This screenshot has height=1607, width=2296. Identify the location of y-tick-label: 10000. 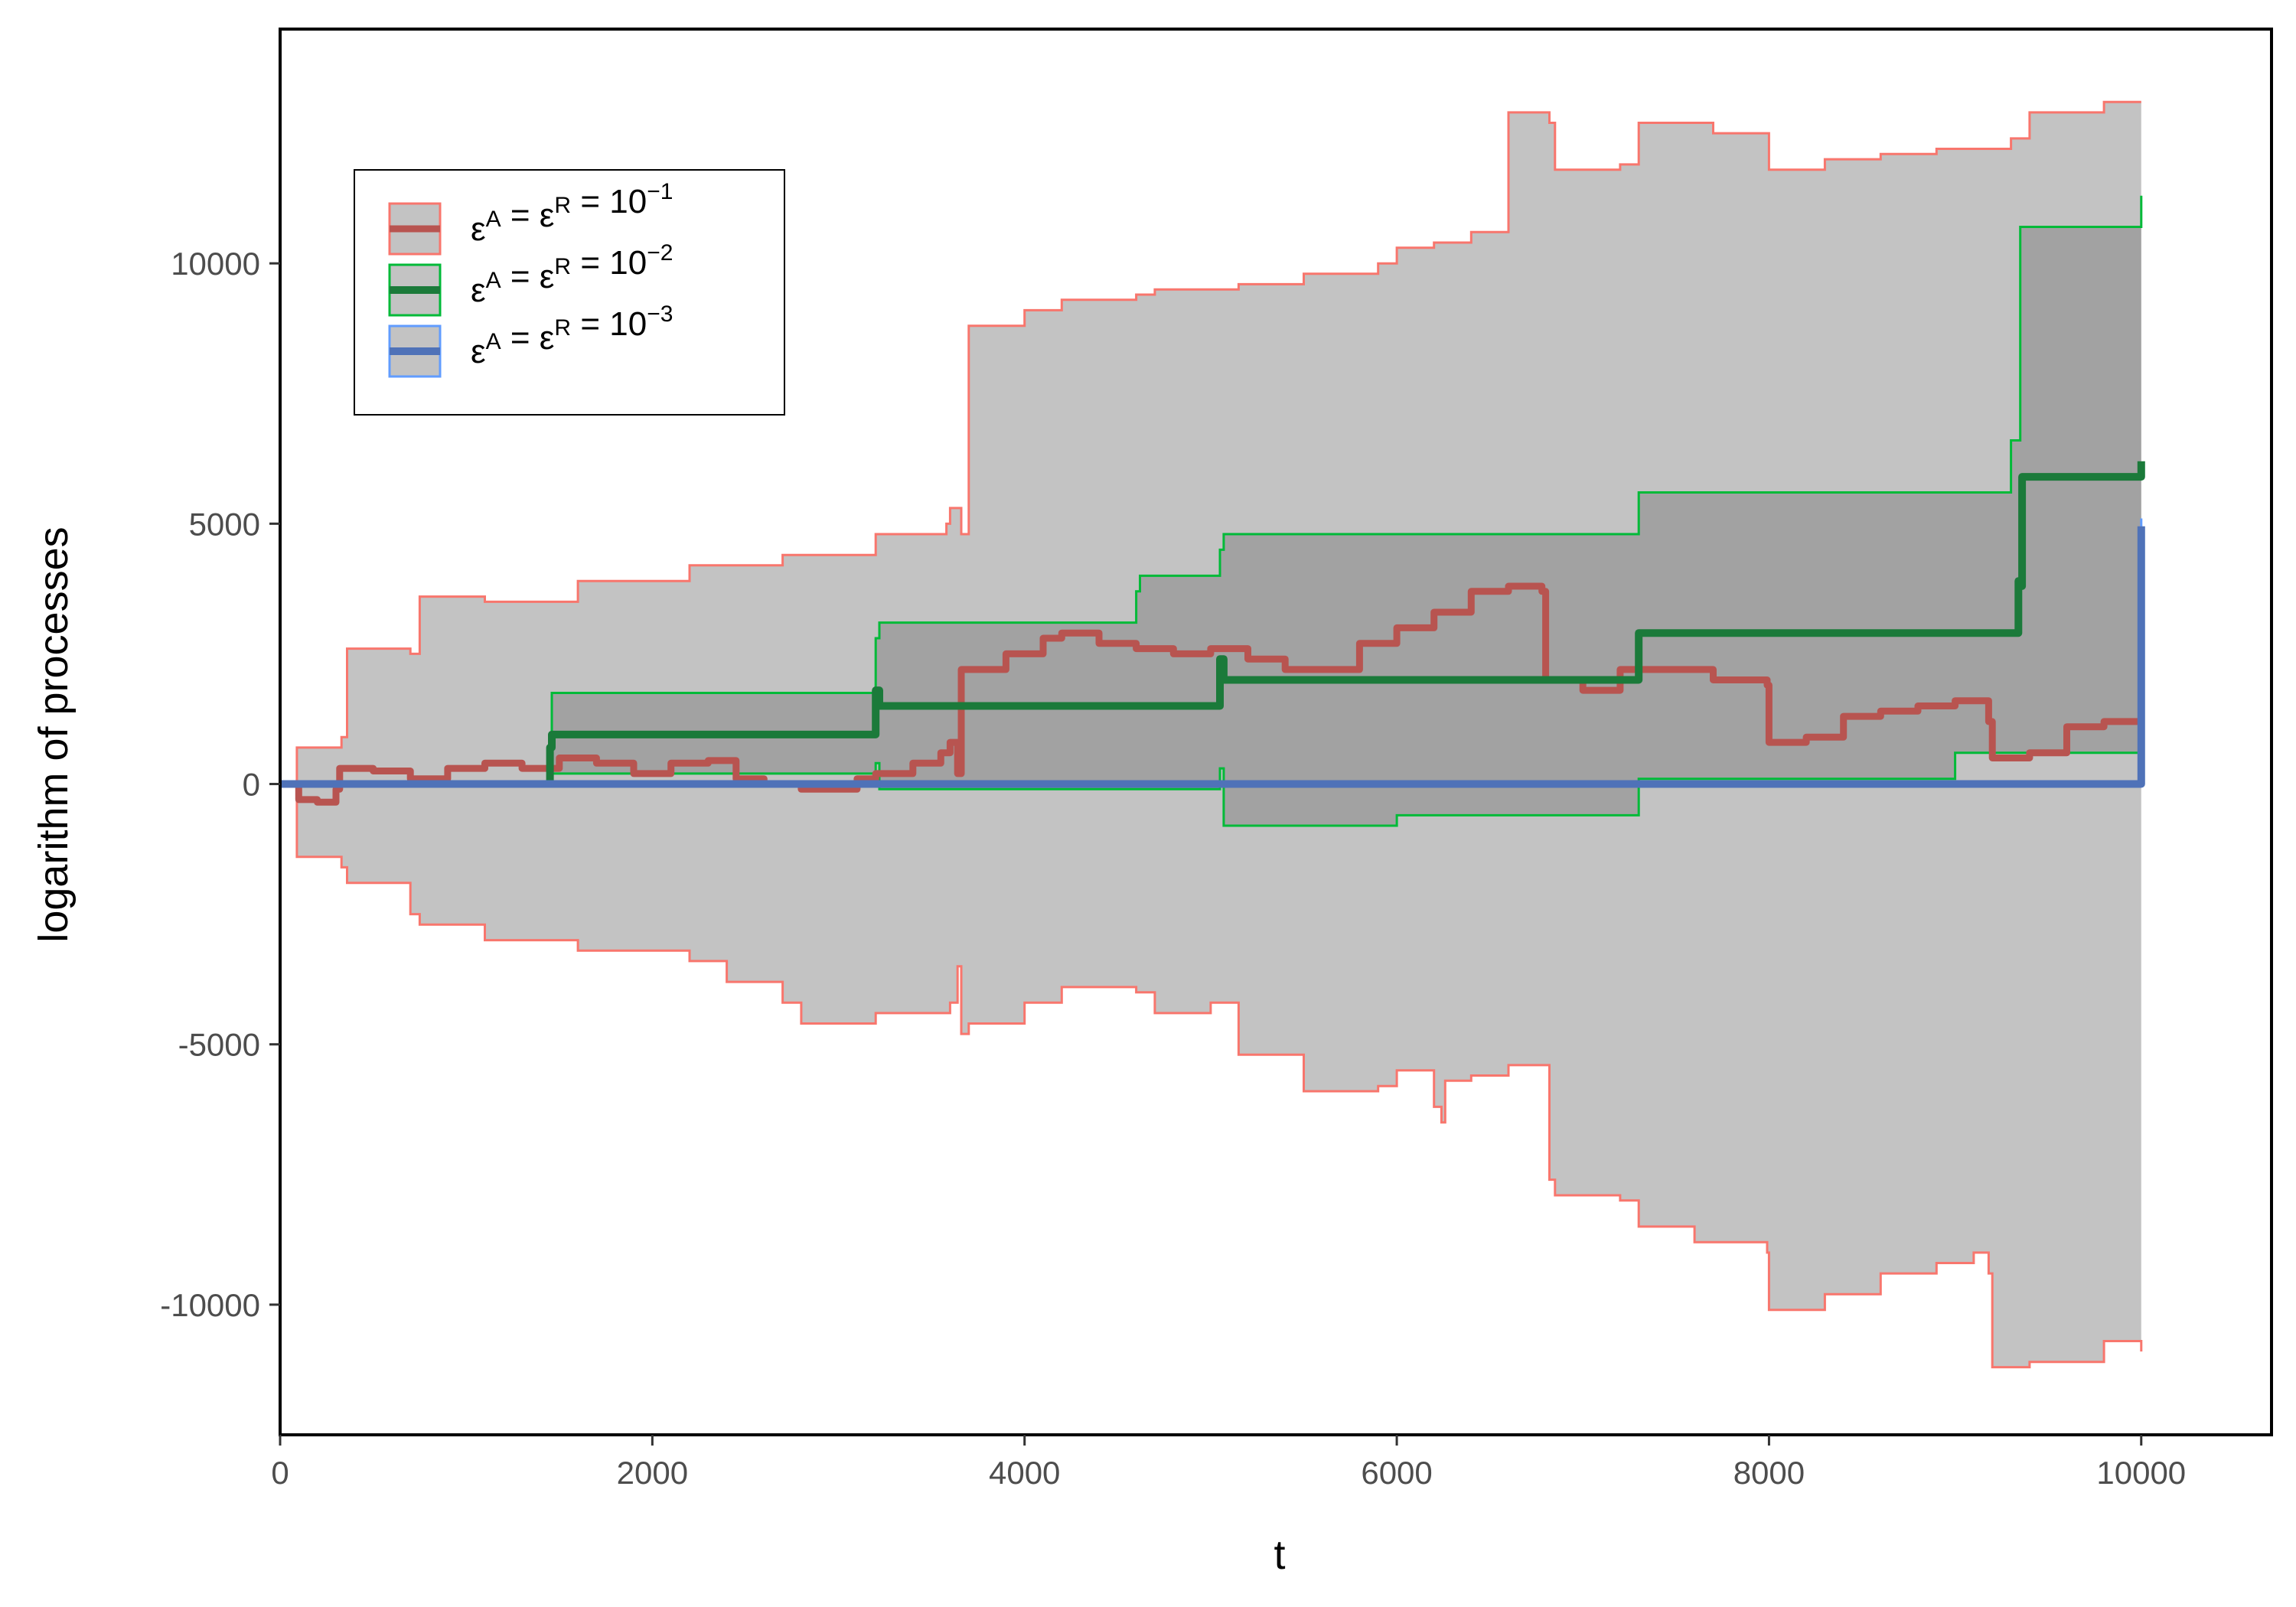
(215, 264).